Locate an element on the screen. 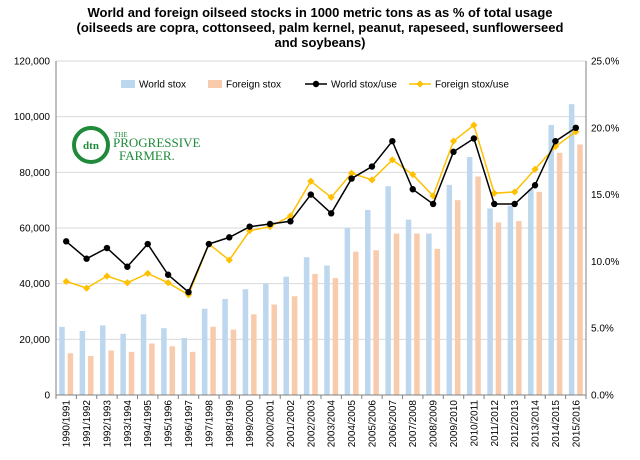 The width and height of the screenshot is (640, 460). logo-dtn-text: dtn is located at coordinates (91, 146).